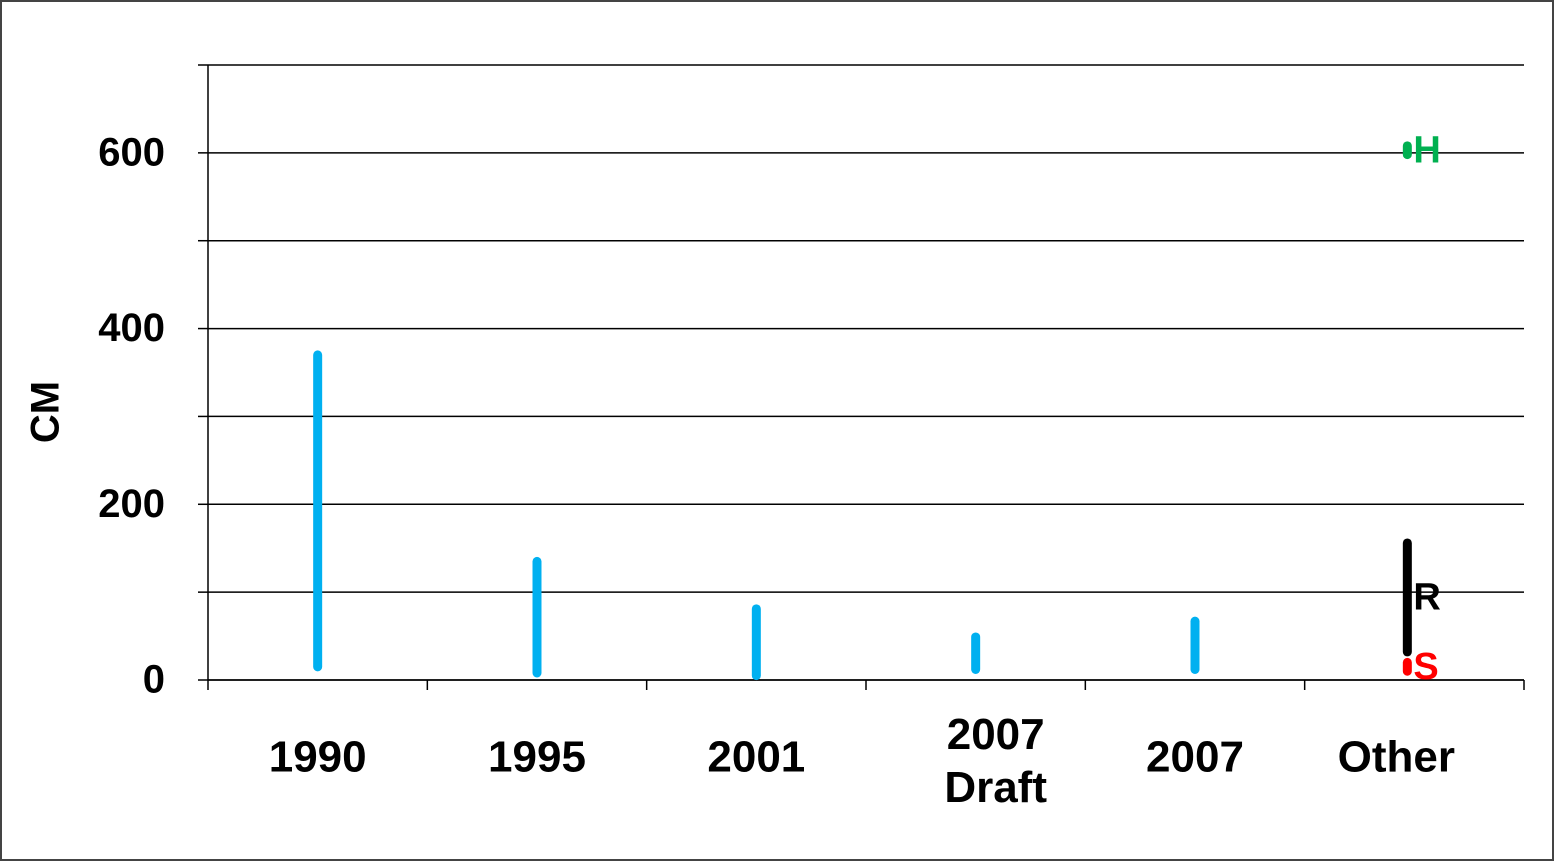  What do you see at coordinates (756, 757) in the screenshot?
I see `x-tick-label: 2001` at bounding box center [756, 757].